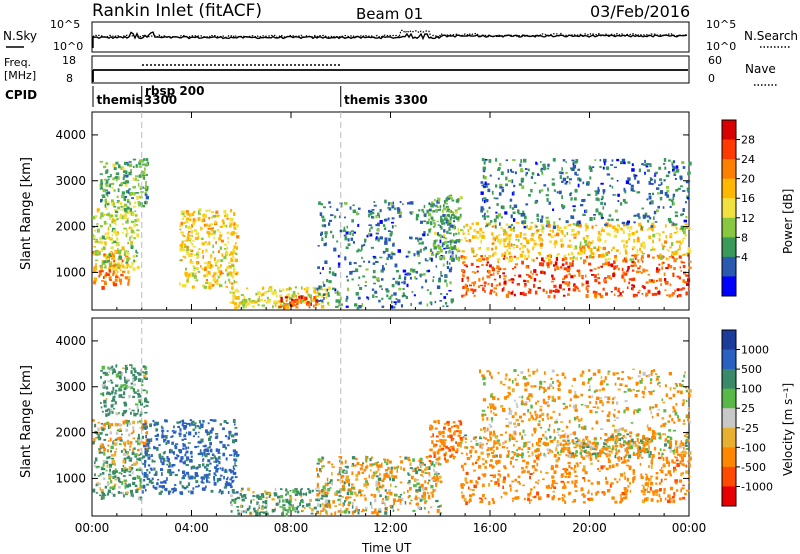  Describe the element at coordinates (390, 69) in the screenshot. I see `freq-frame` at that location.